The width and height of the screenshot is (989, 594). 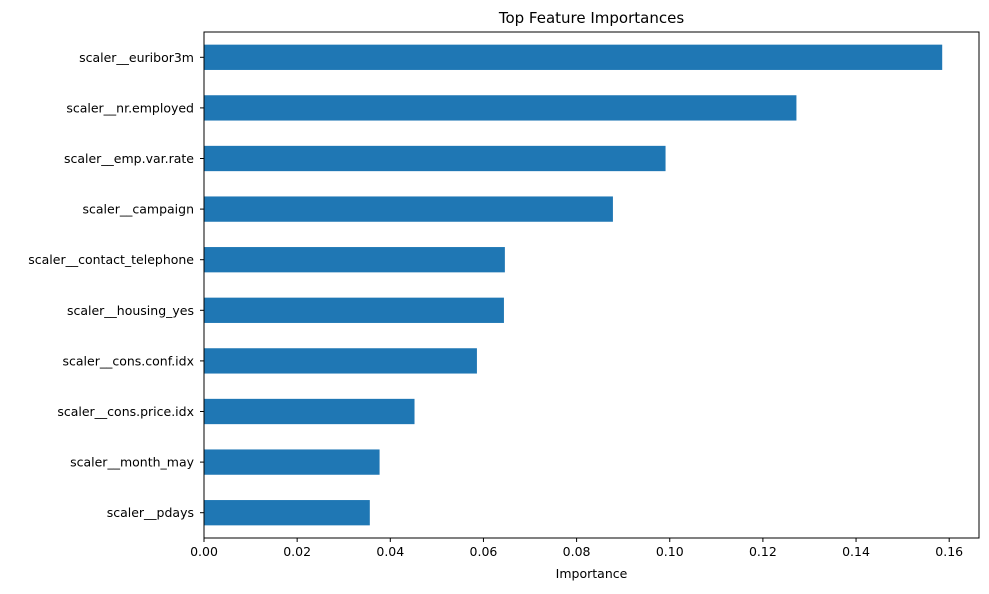 What do you see at coordinates (390, 551) in the screenshot?
I see `x-tick-label: 0.04` at bounding box center [390, 551].